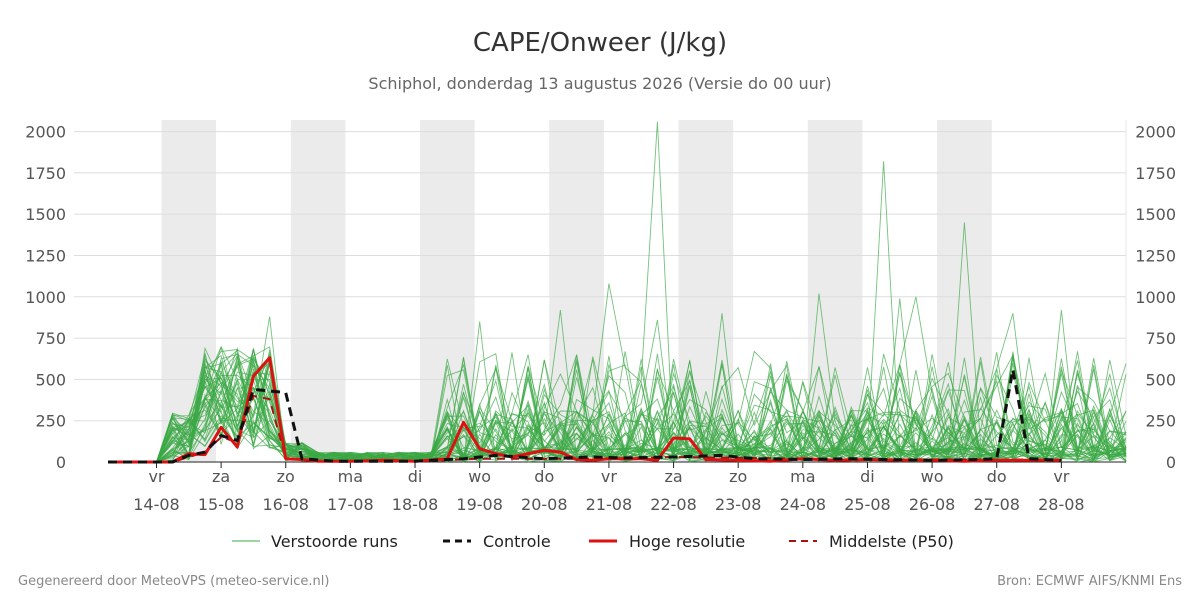 Image resolution: width=1200 pixels, height=604 pixels. I want to click on x-tick-date-22-08: 22-08, so click(673, 504).